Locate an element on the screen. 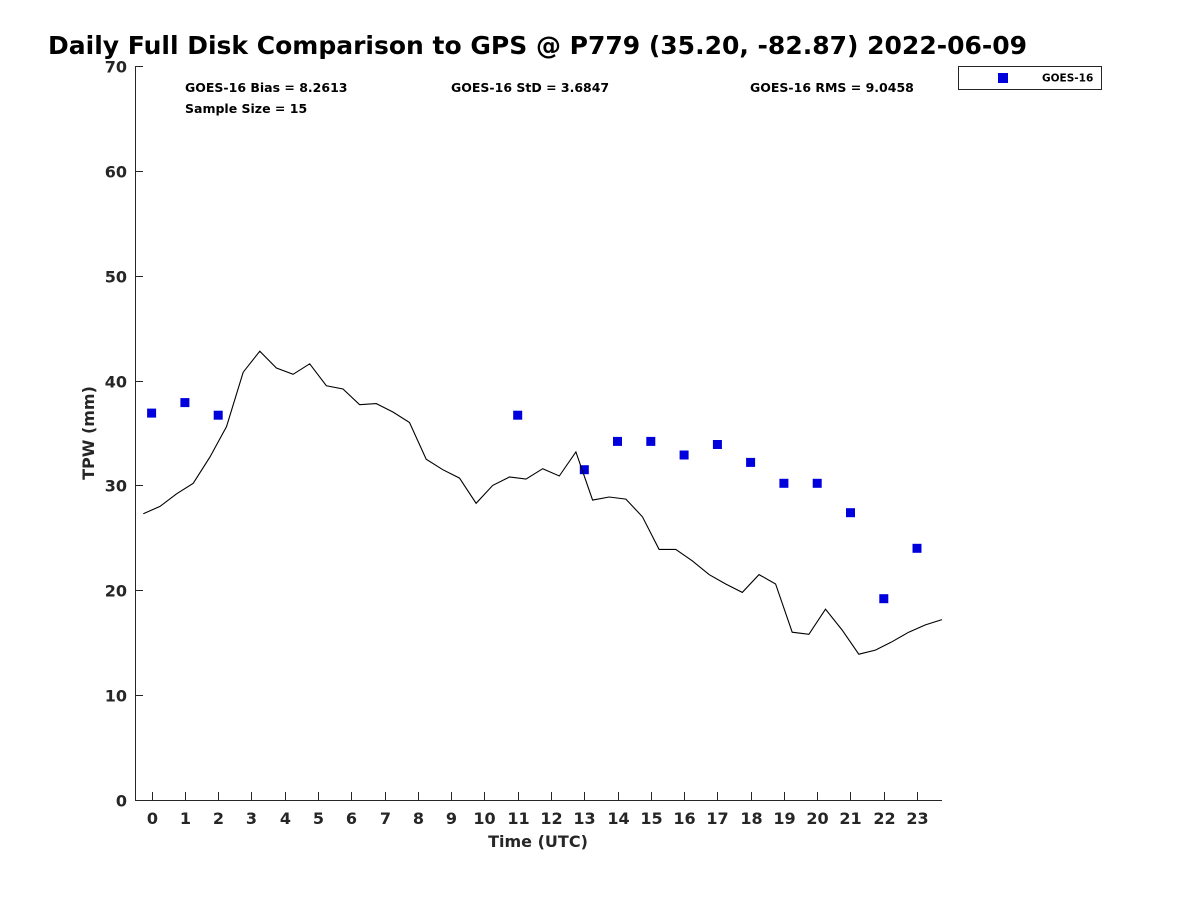 The image size is (1200, 900). x-tick-label: 20 is located at coordinates (817, 818).